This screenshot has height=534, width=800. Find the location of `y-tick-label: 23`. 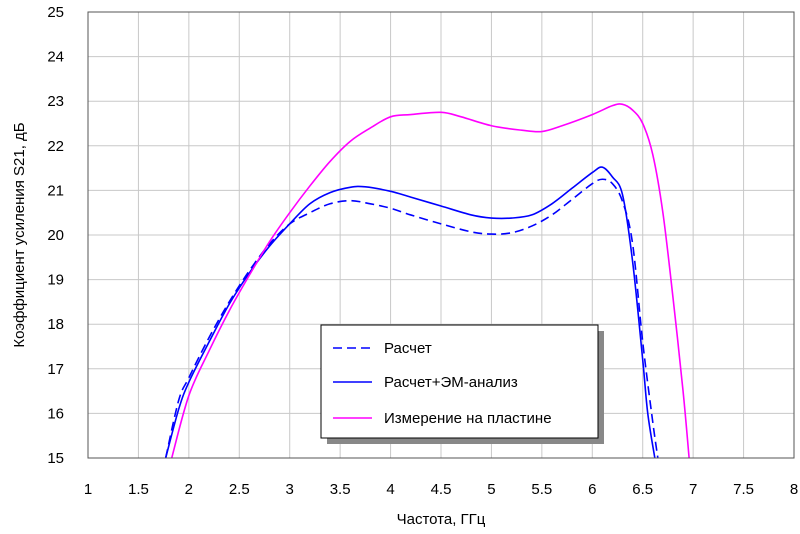

y-tick-label: 23 is located at coordinates (55, 101).